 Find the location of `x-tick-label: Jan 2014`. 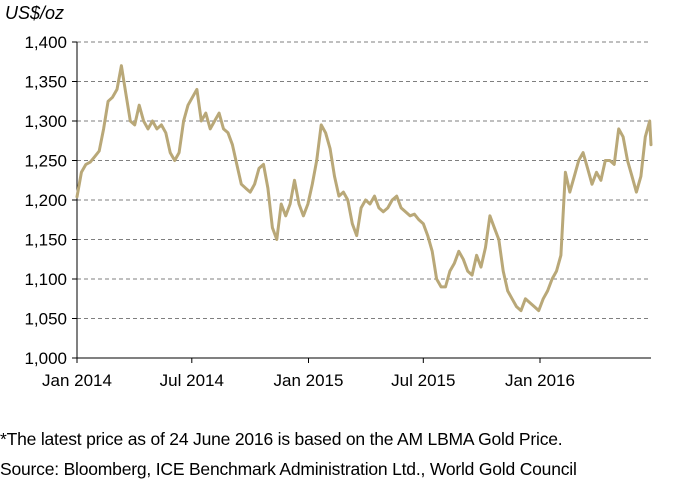

x-tick-label: Jan 2014 is located at coordinates (77, 380).